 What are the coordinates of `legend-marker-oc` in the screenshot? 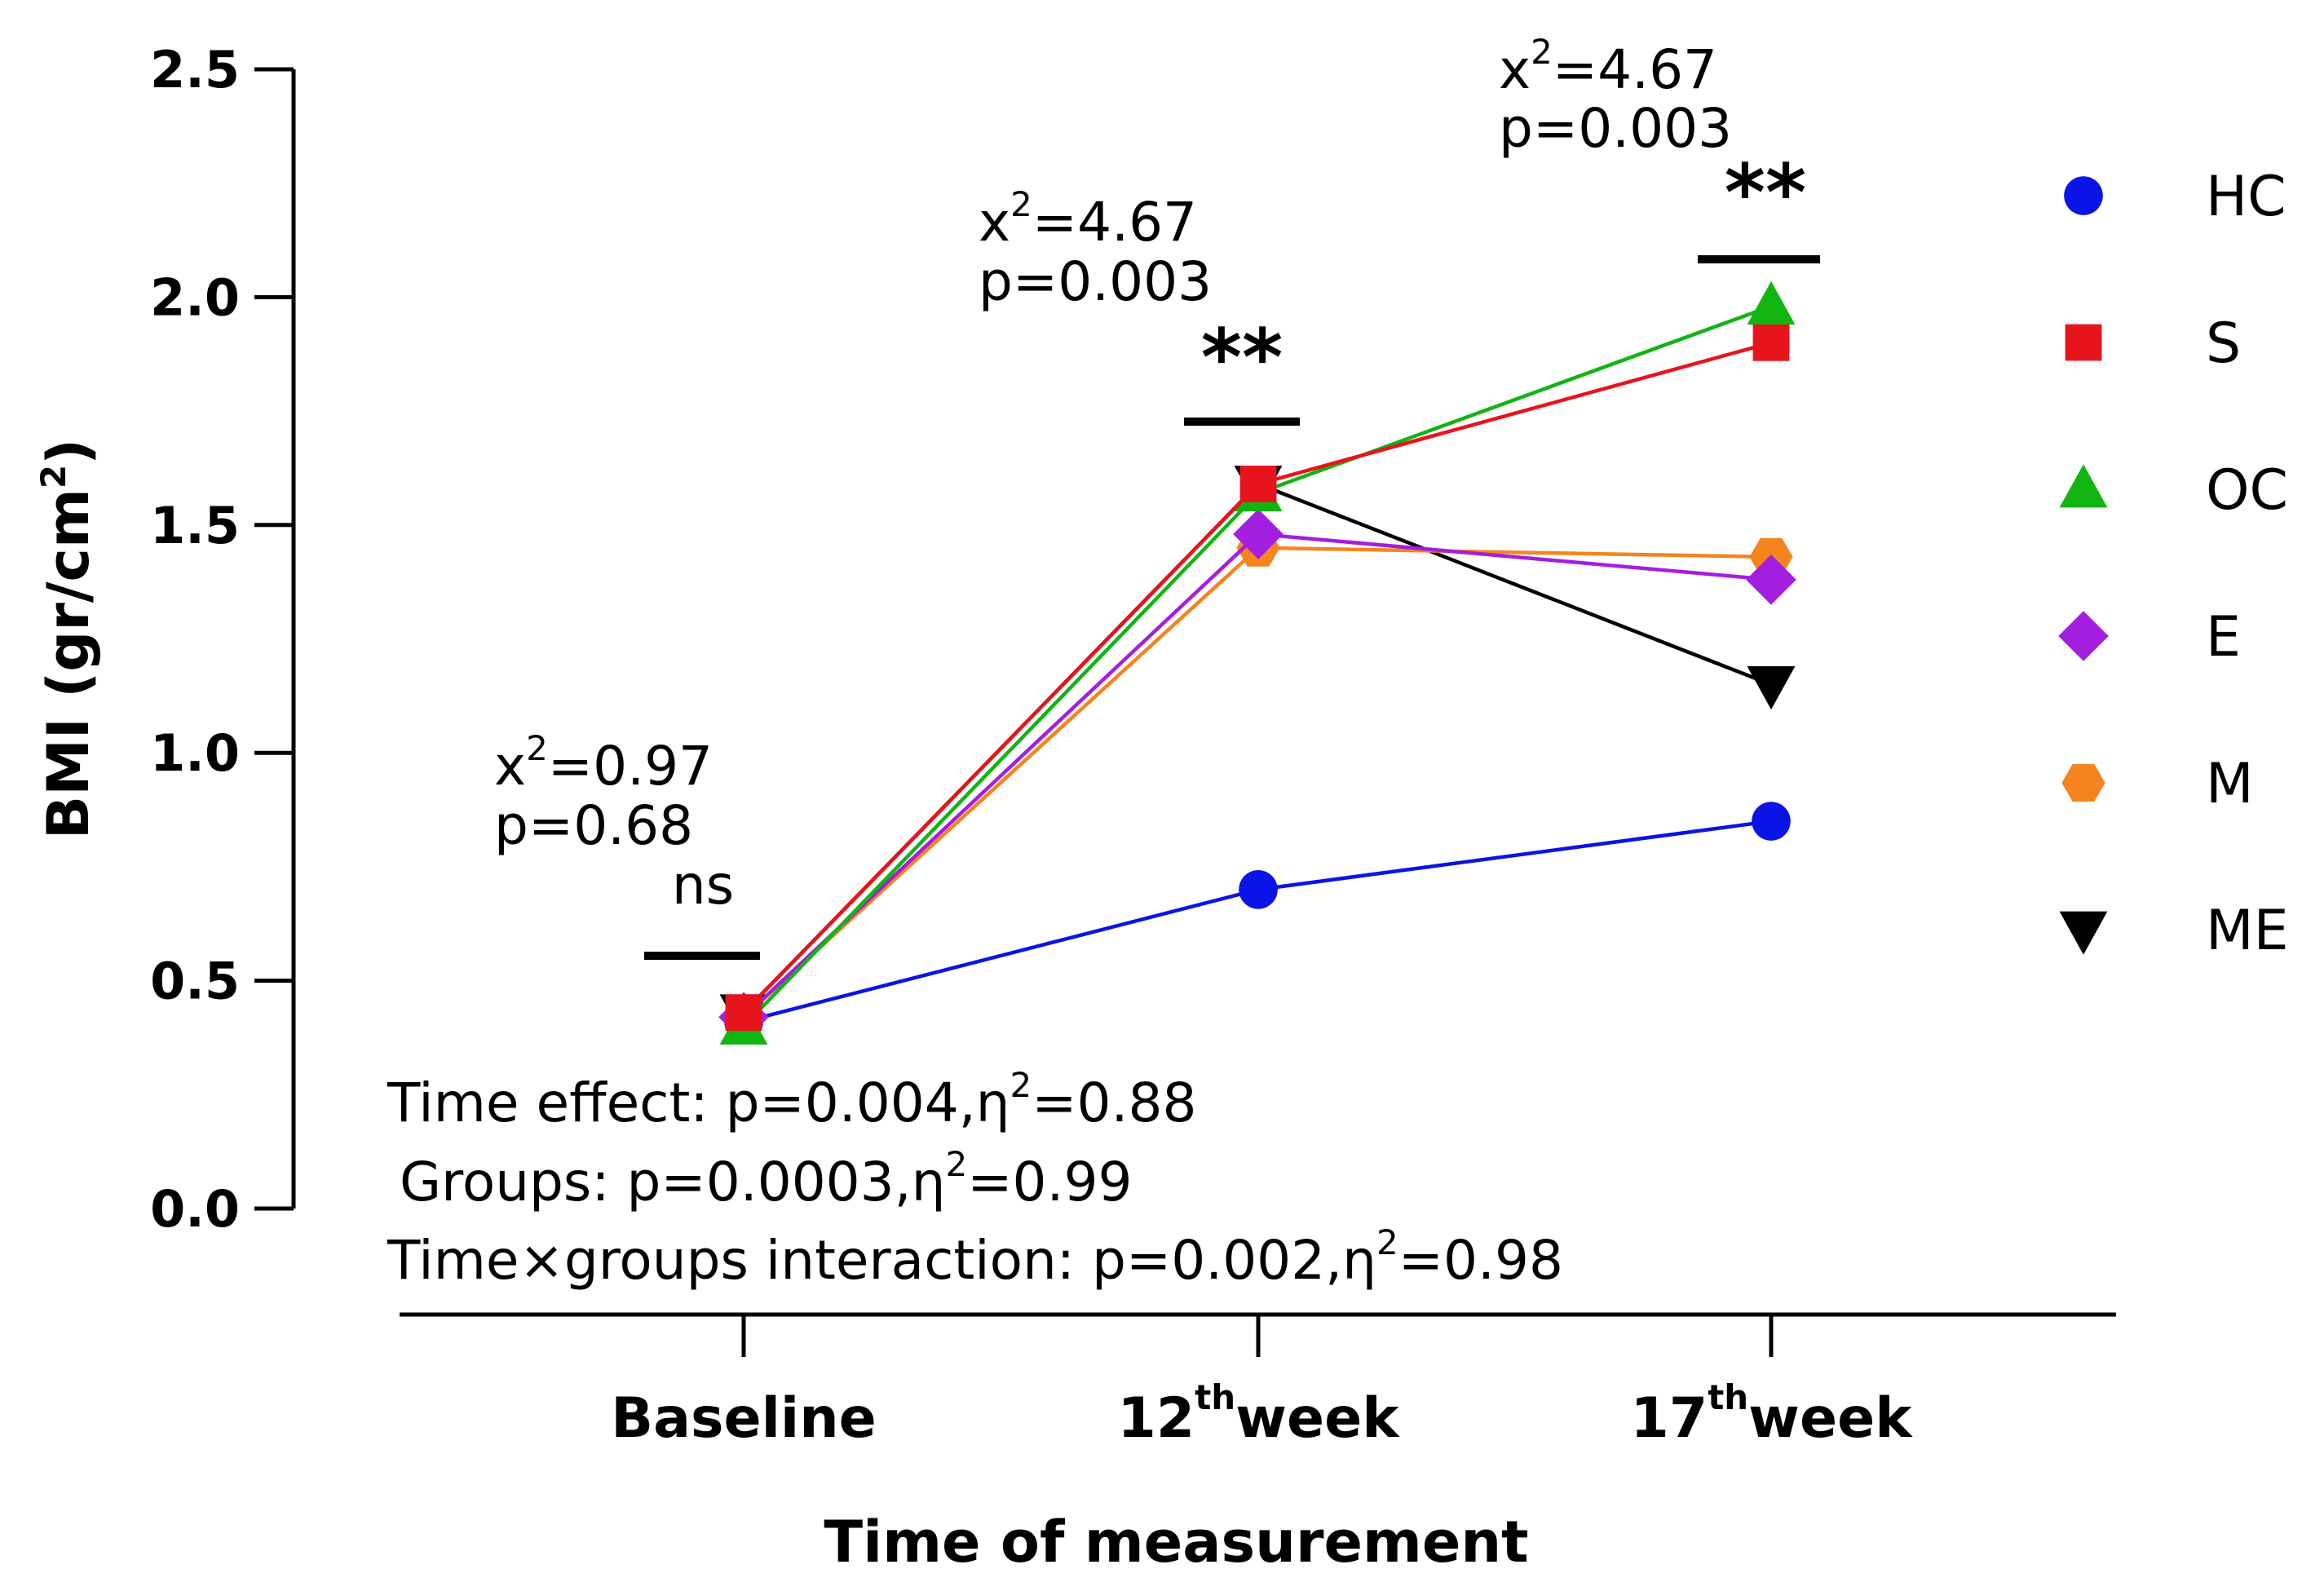 It's located at (2084, 486).